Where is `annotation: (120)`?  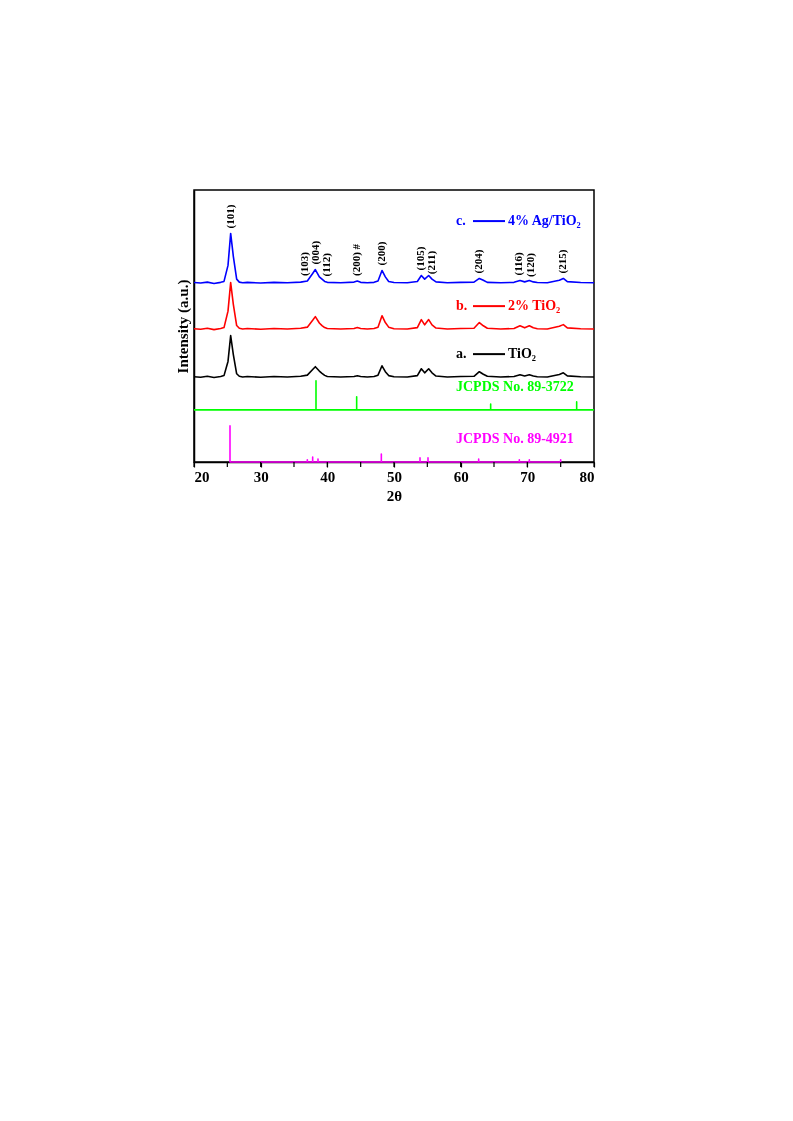
annotation: (120) is located at coordinates (530, 264).